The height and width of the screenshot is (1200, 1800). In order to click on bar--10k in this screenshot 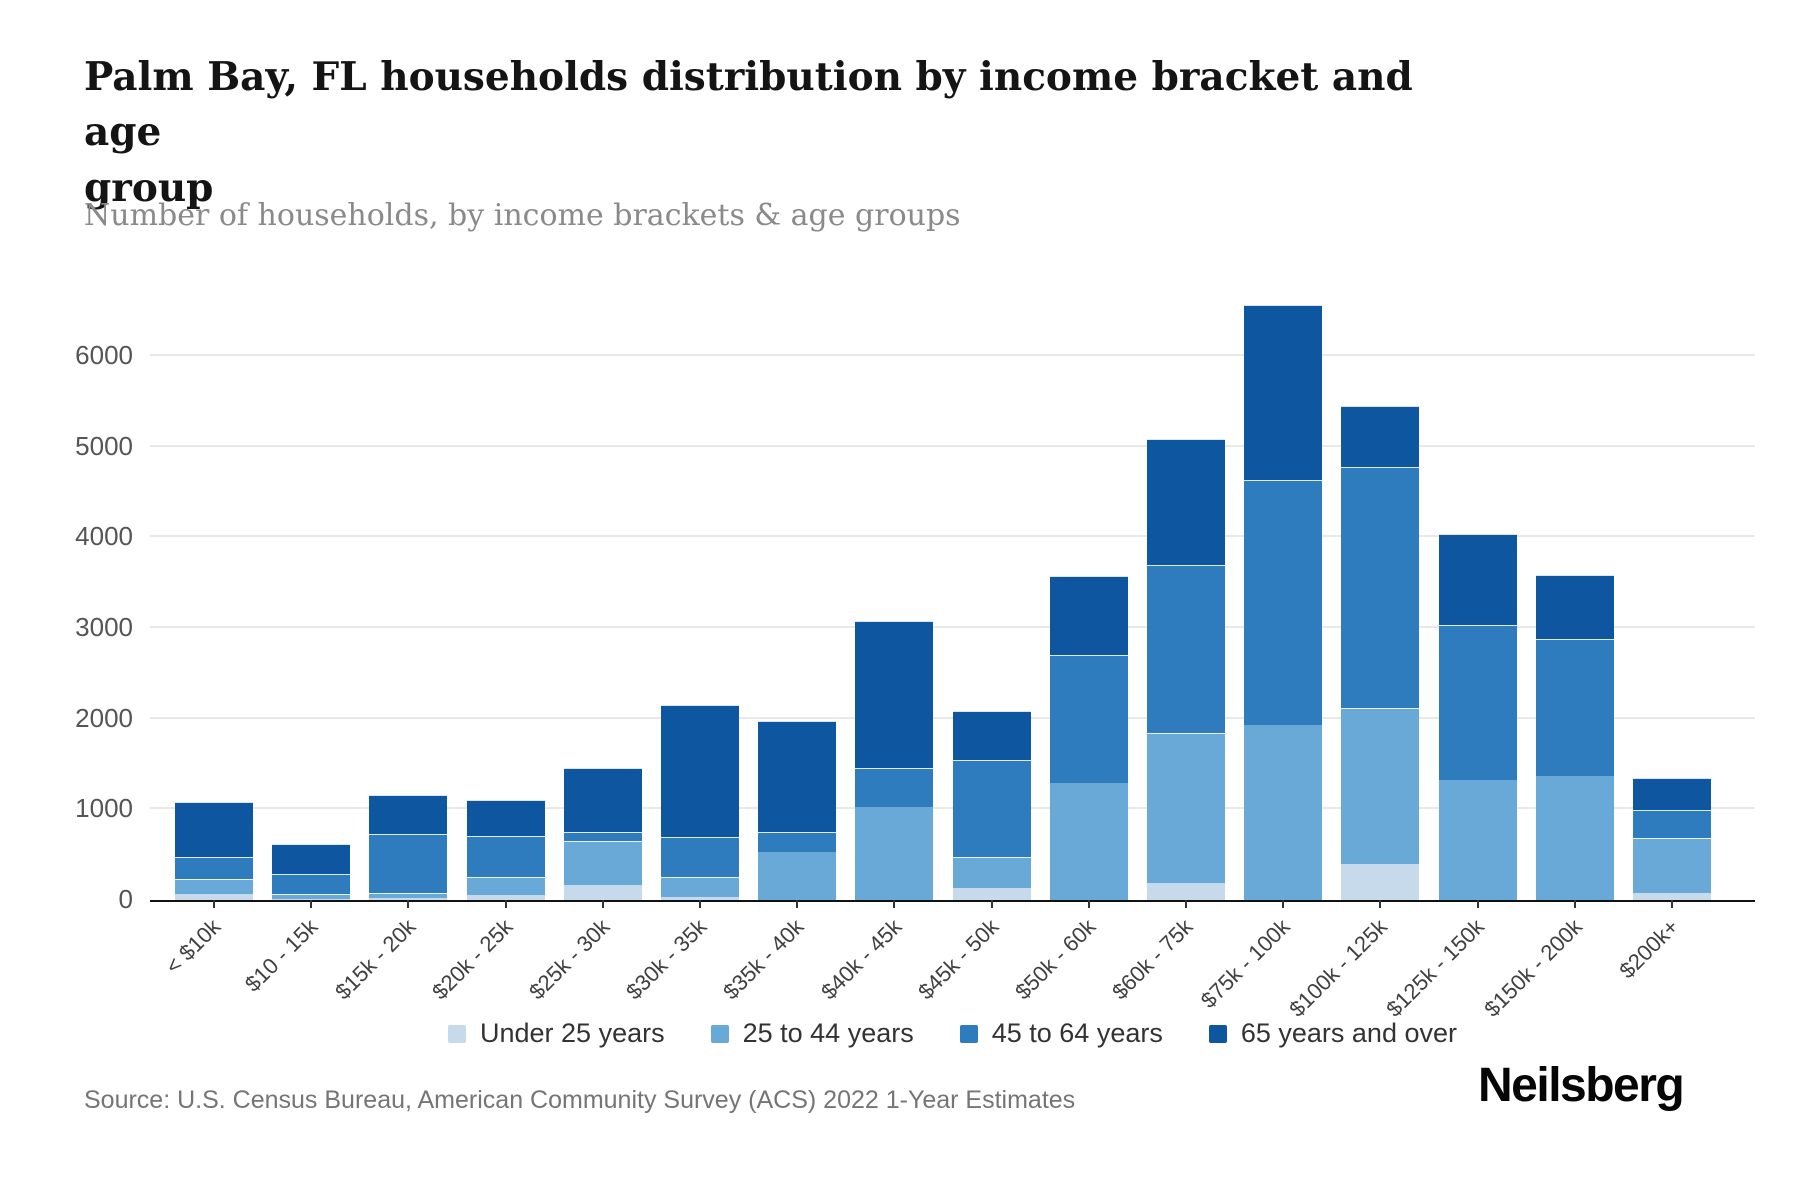, I will do `click(214, 851)`.